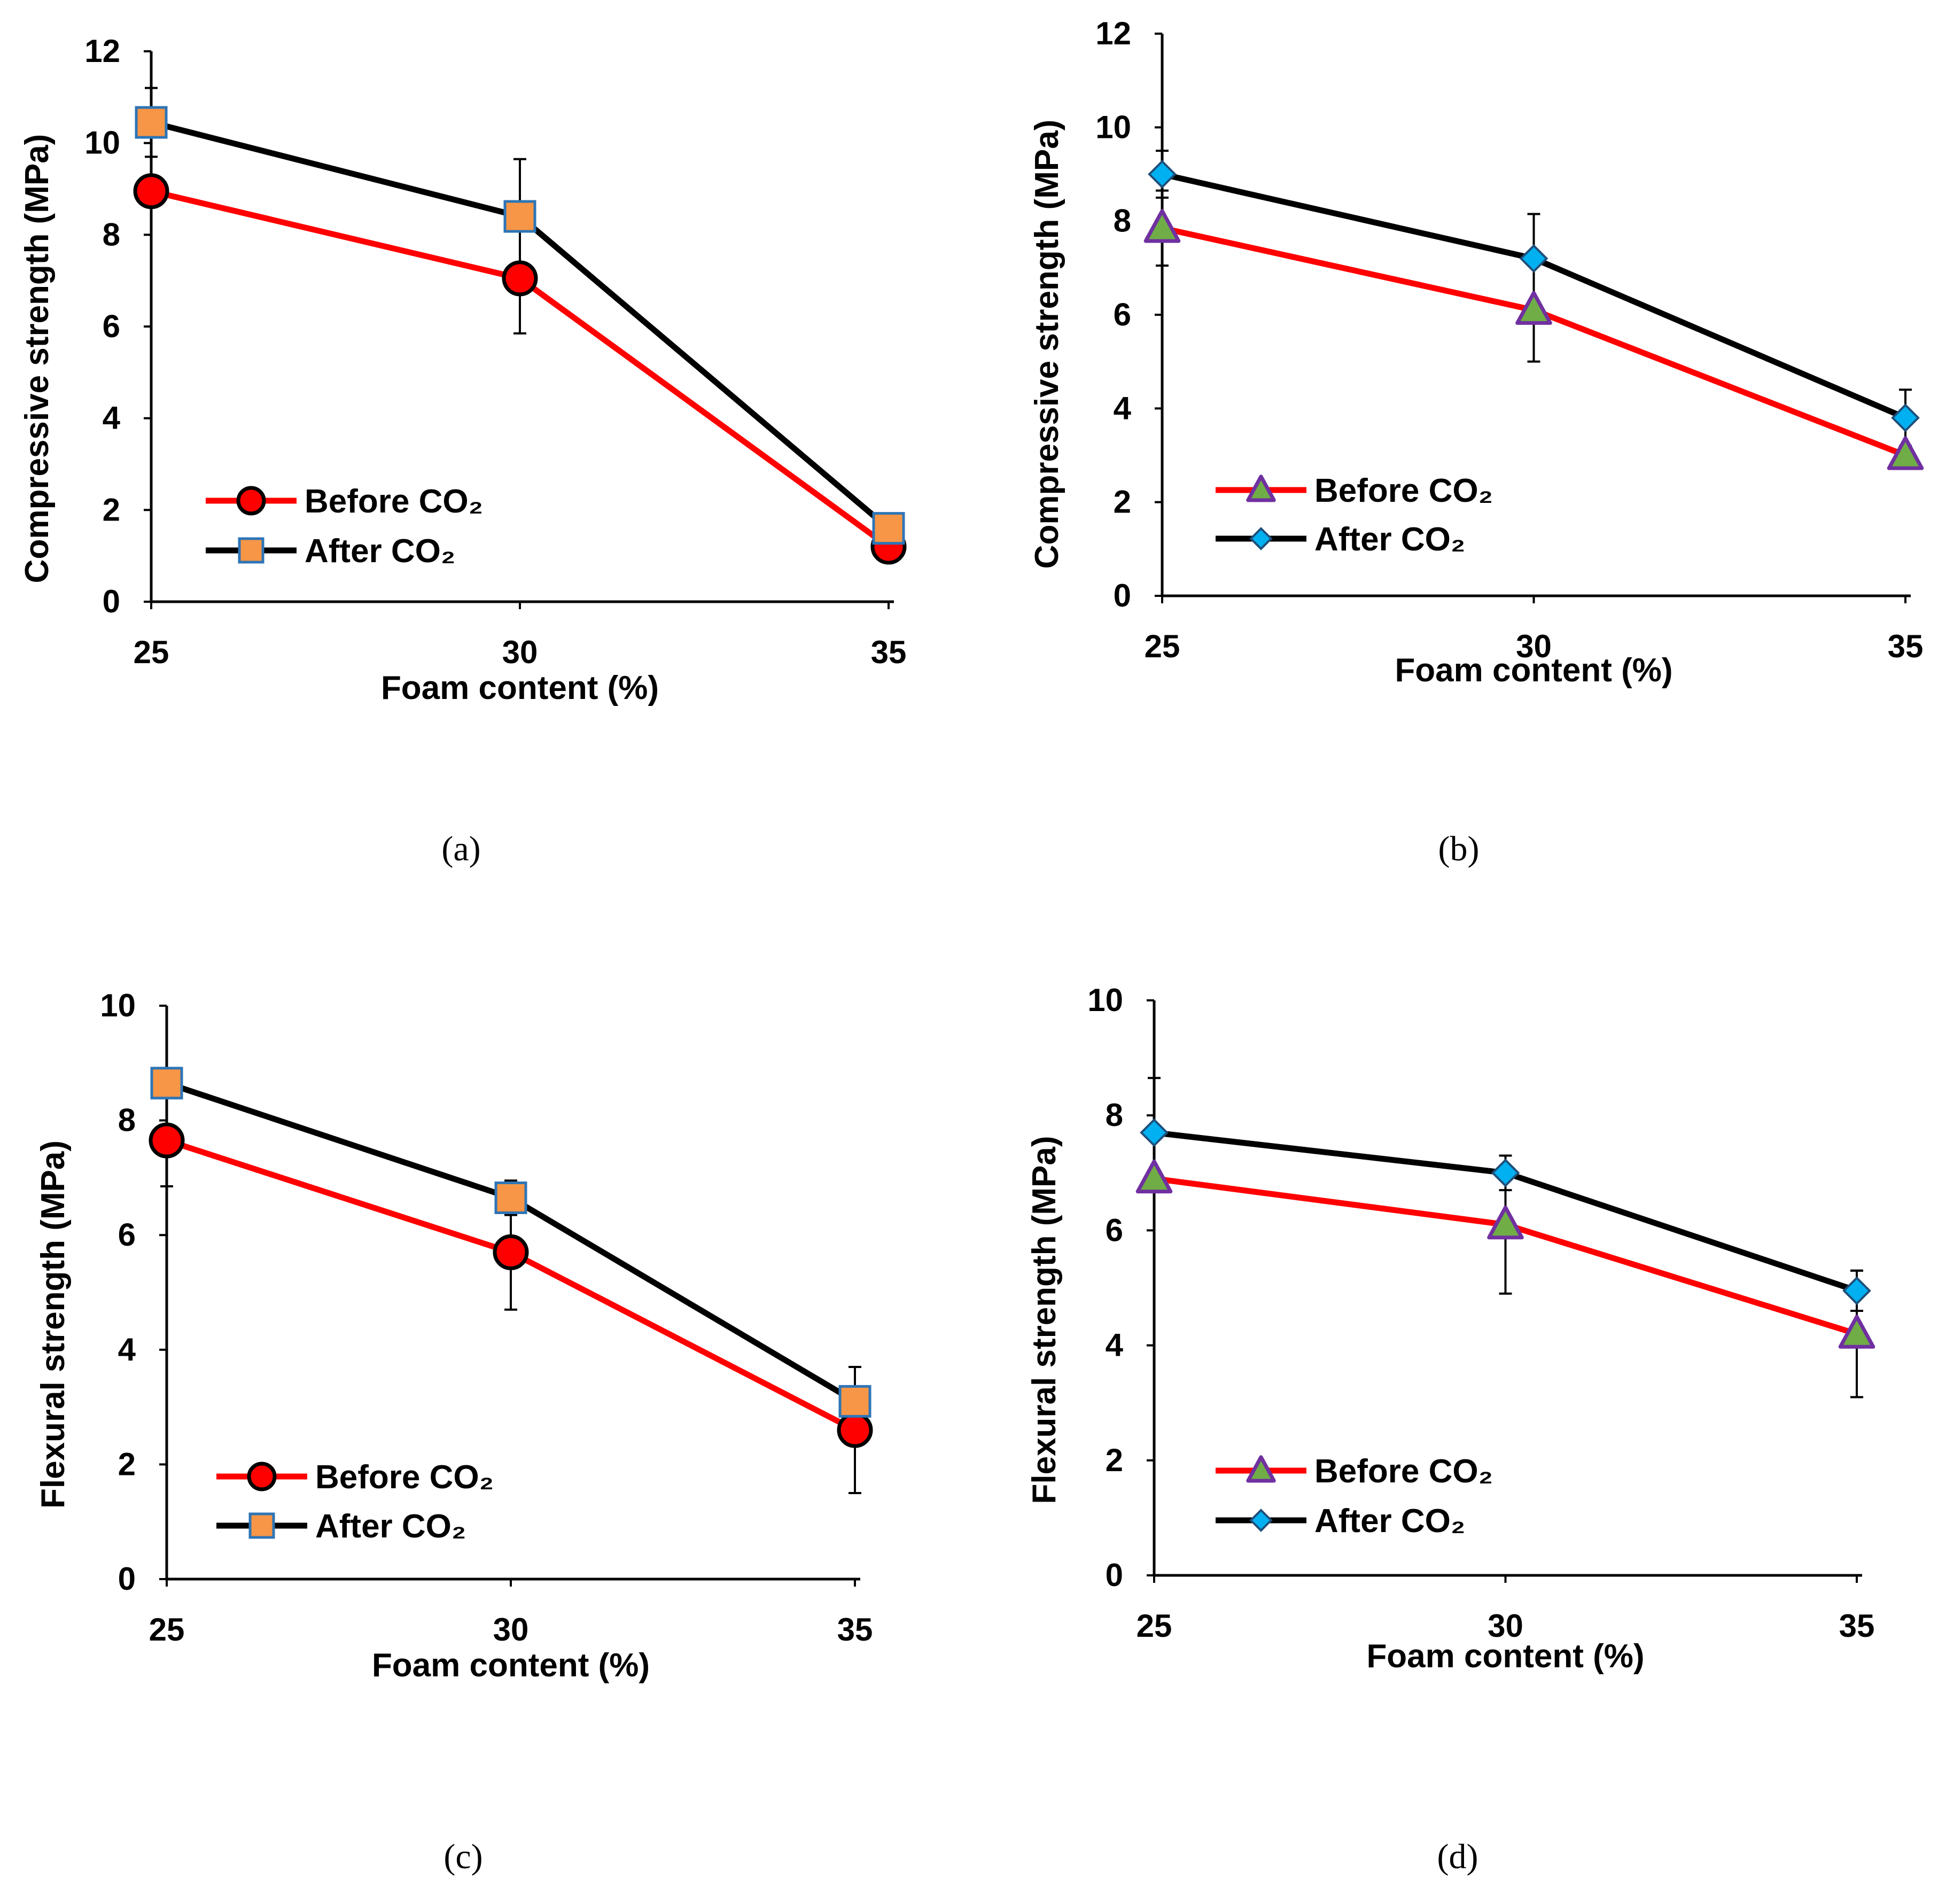  I want to click on panel-caption: (c), so click(463, 1856).